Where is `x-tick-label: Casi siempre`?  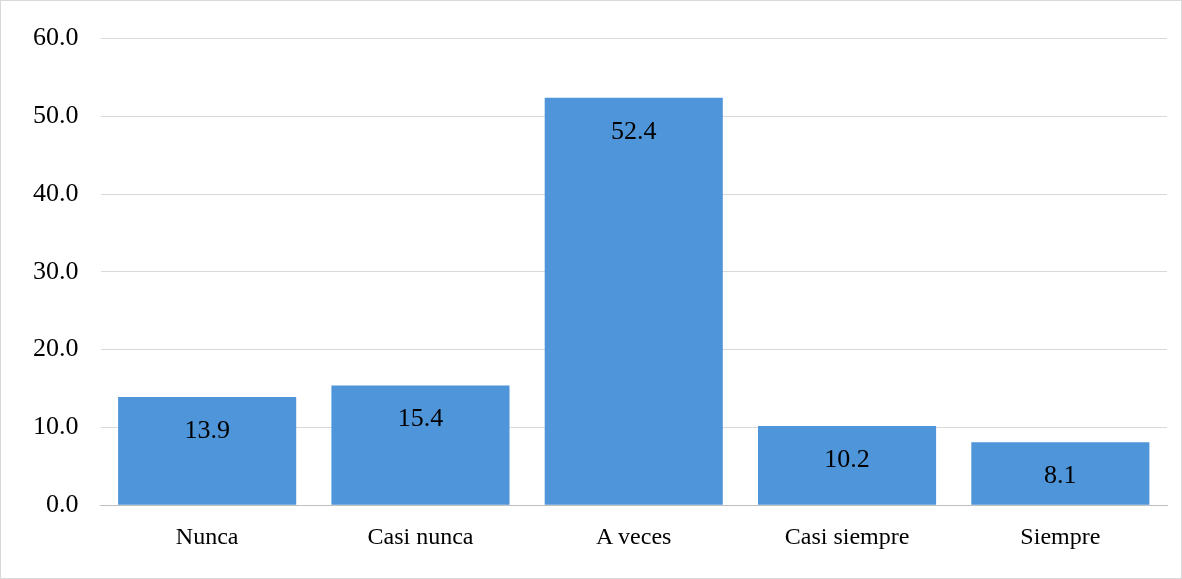 x-tick-label: Casi siempre is located at coordinates (847, 535).